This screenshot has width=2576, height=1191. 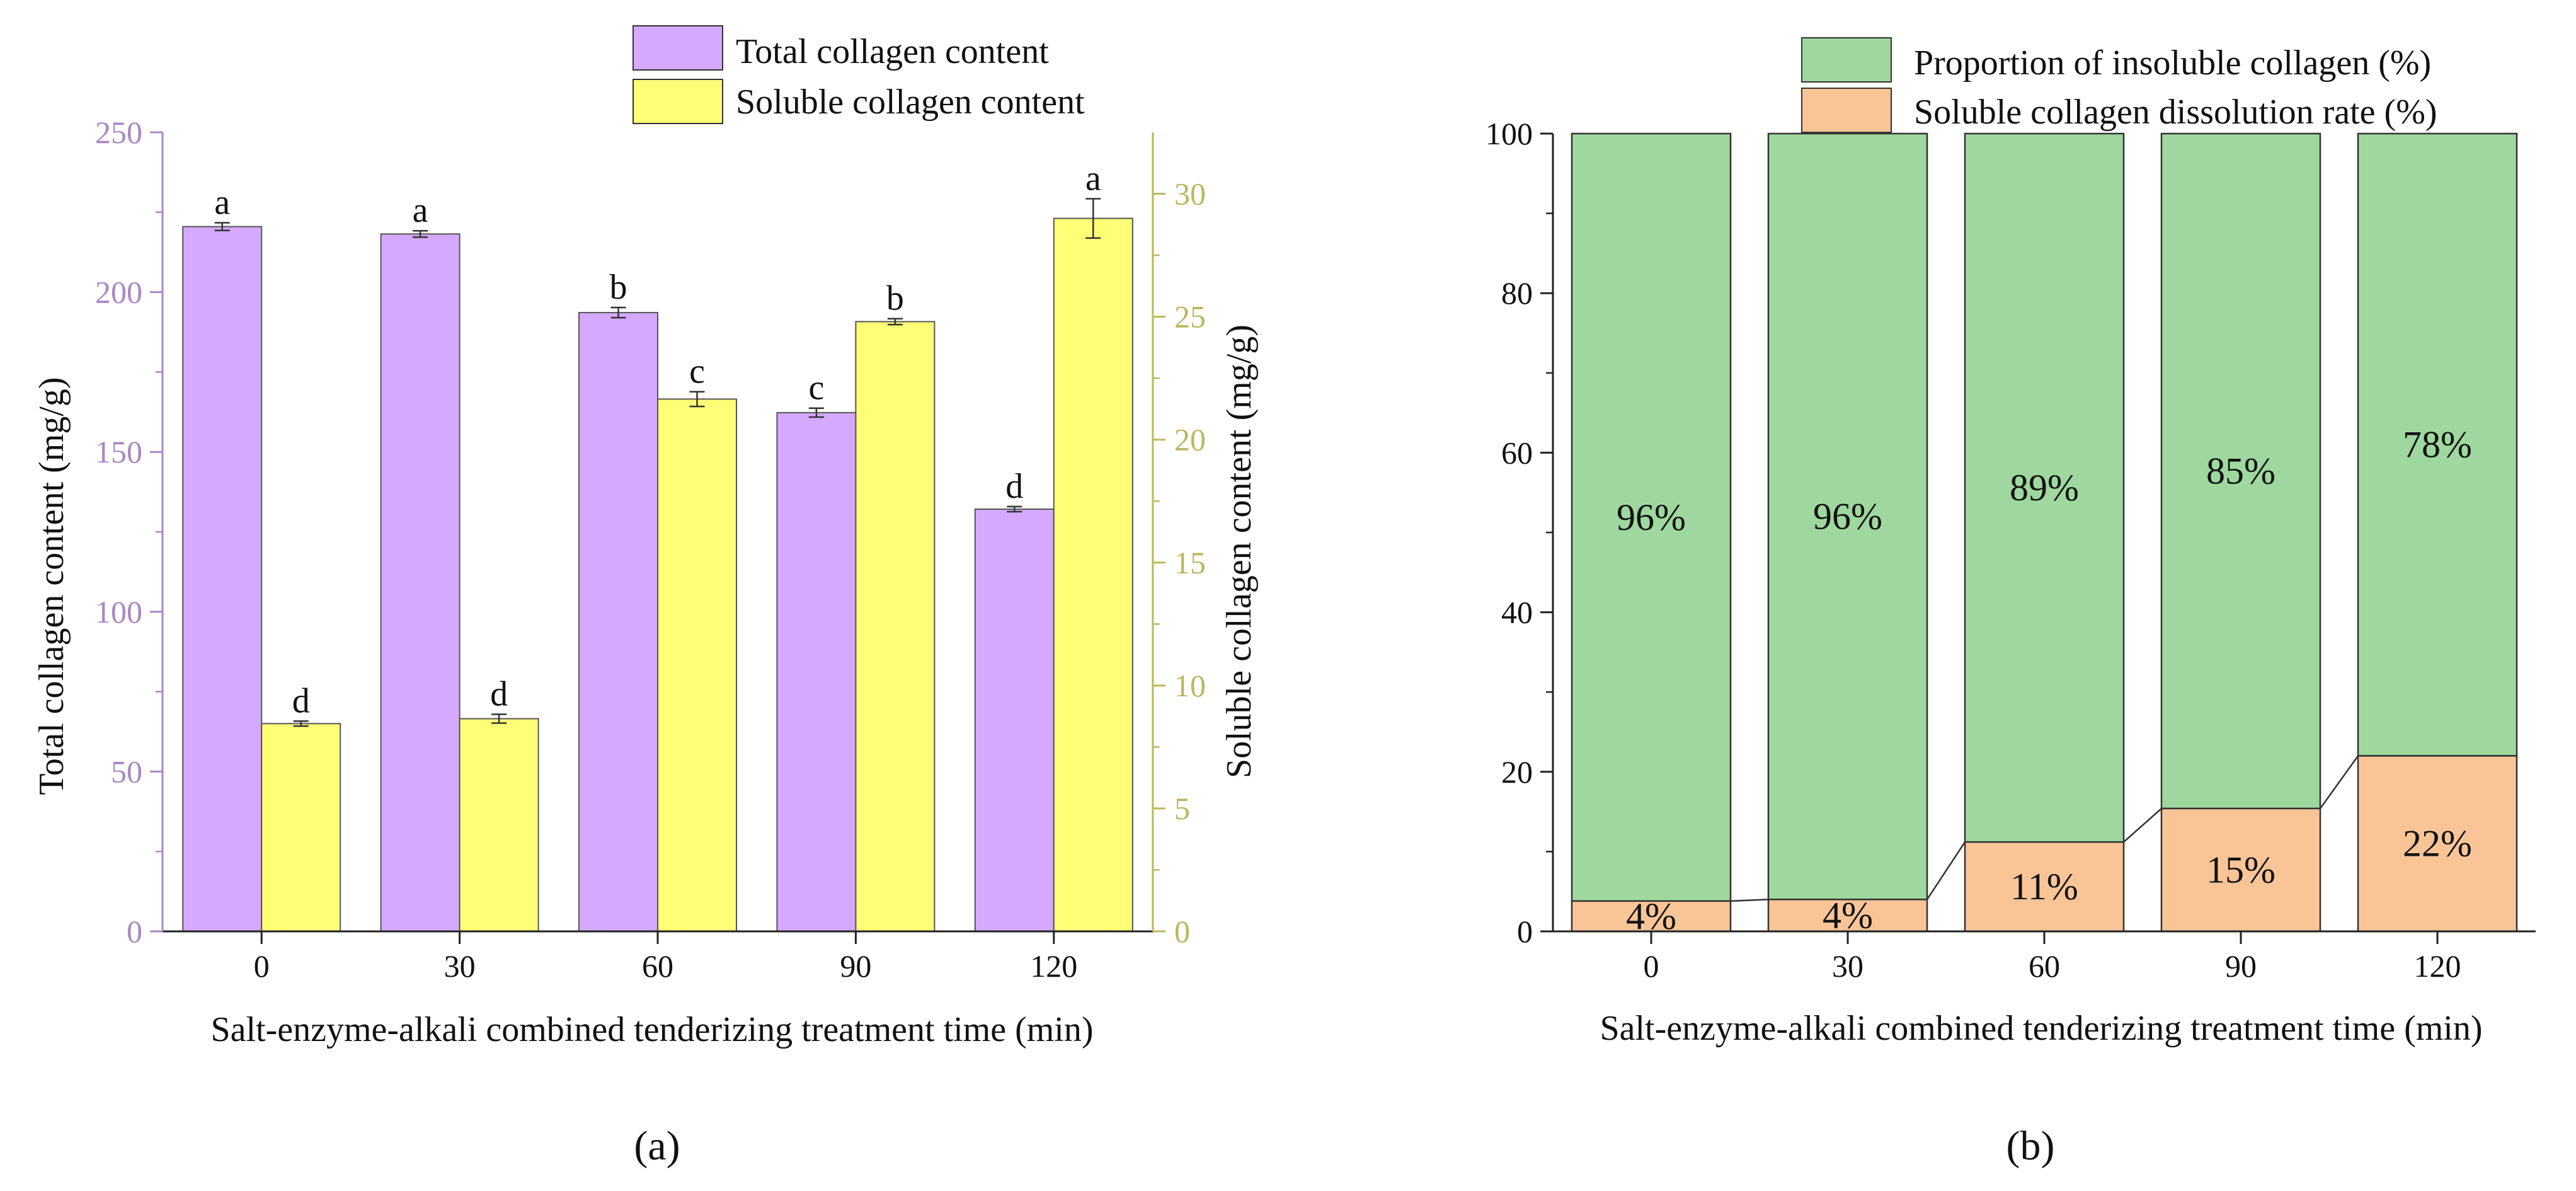 What do you see at coordinates (2175, 112) in the screenshot?
I see `legend-label-dissolution-rate: Soluble collagen dissolution rate (%)` at bounding box center [2175, 112].